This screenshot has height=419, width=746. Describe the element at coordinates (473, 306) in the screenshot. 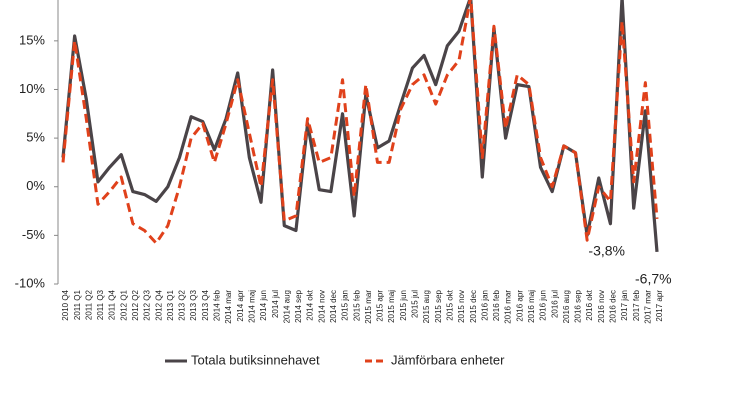

I see `x-tick-label: 2015 dec` at that location.